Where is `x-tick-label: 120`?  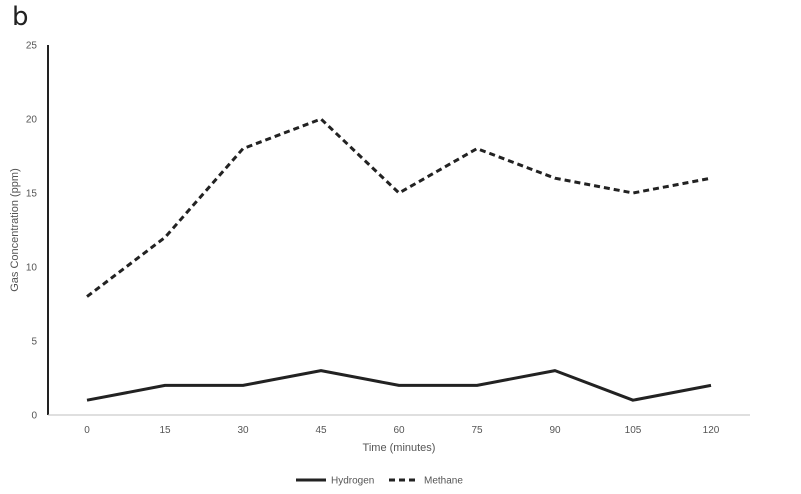
x-tick-label: 120 is located at coordinates (711, 430).